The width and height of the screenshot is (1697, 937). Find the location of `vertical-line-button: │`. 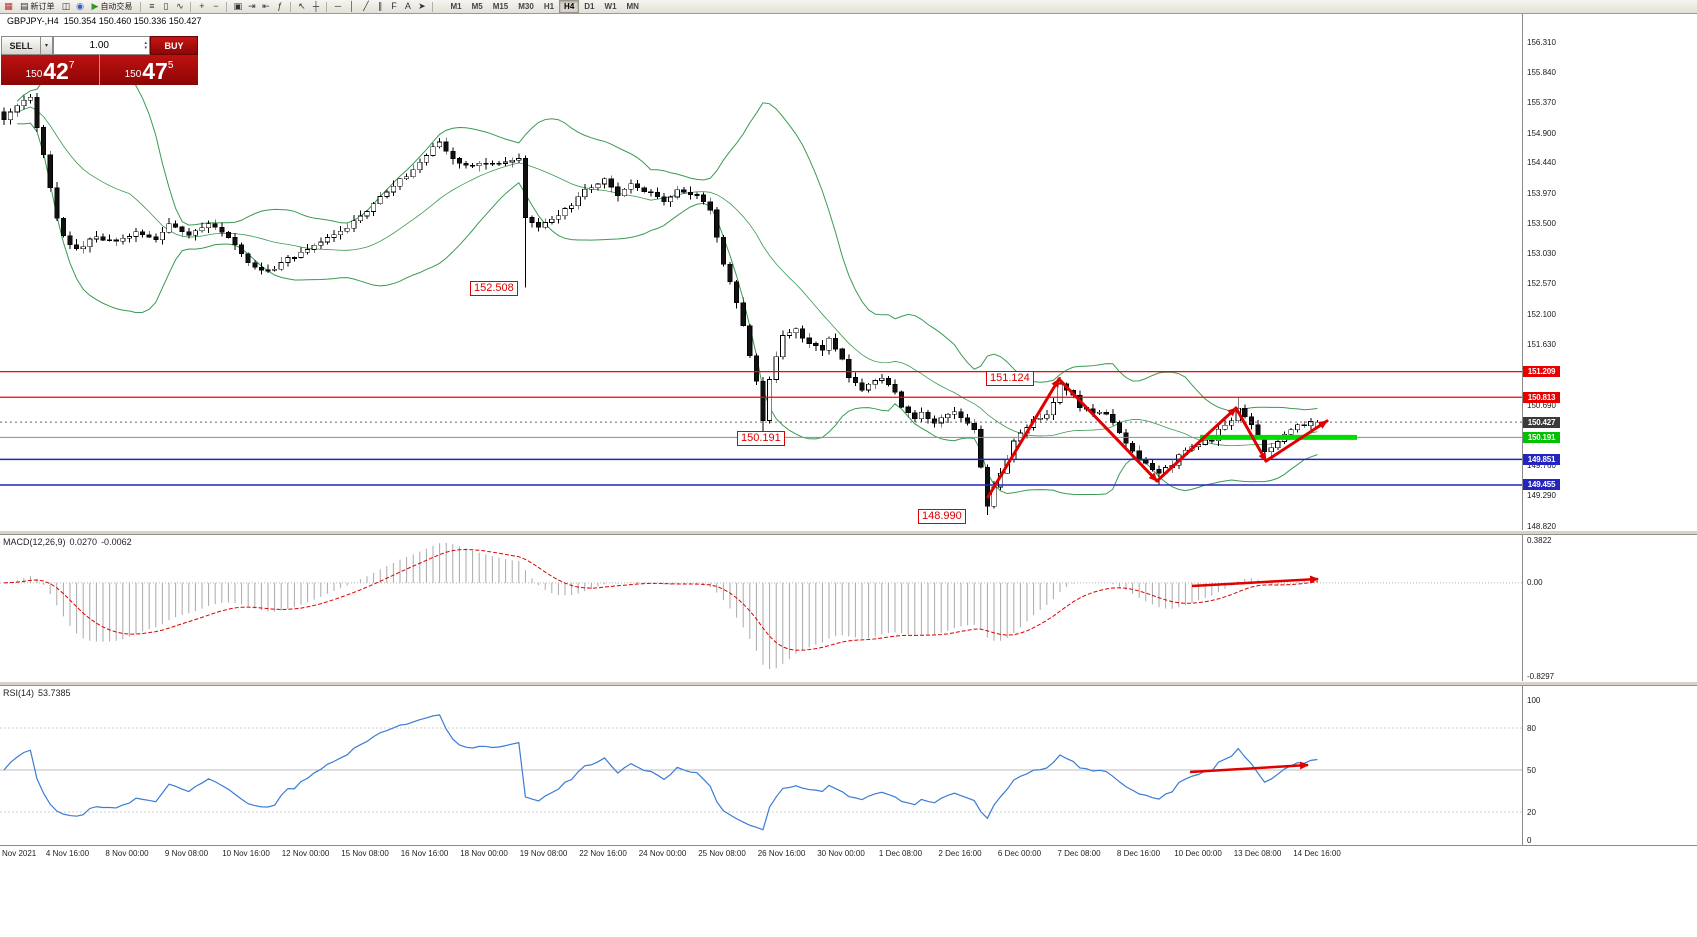

vertical-line-button: │ is located at coordinates (351, 7).